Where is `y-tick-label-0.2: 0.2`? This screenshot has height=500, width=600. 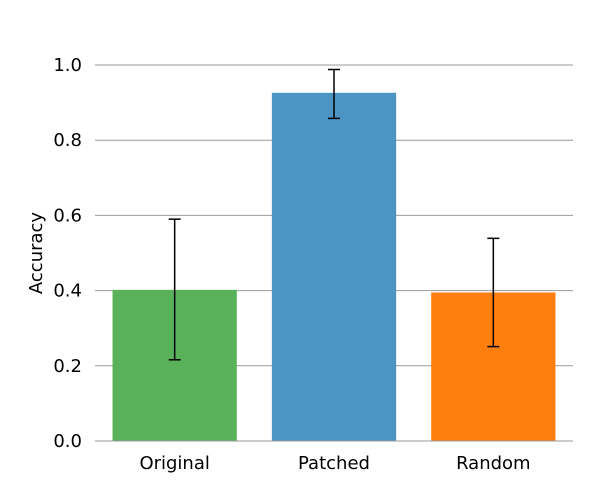
y-tick-label-0.2: 0.2 is located at coordinates (67, 366).